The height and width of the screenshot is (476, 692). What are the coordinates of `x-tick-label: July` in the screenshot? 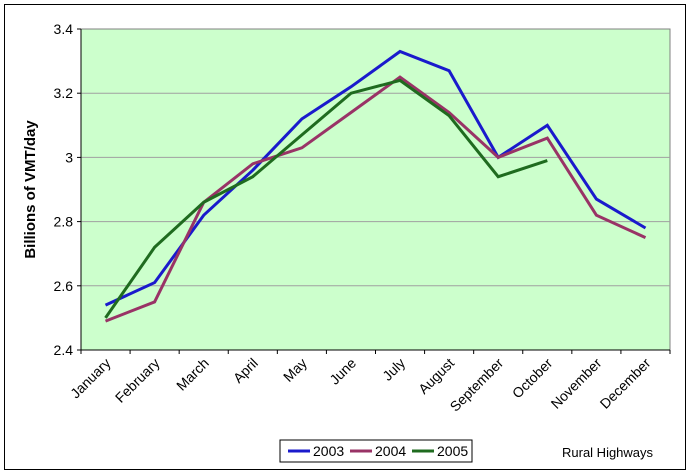 It's located at (393, 369).